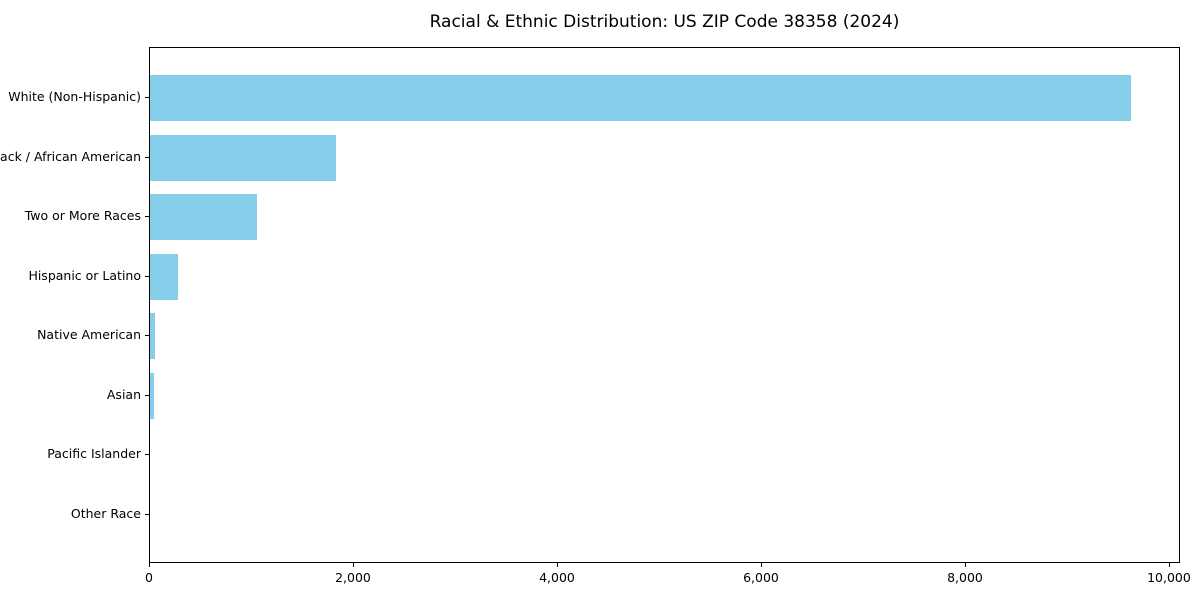 This screenshot has height=600, width=1200. I want to click on bar-black-african-american, so click(243, 157).